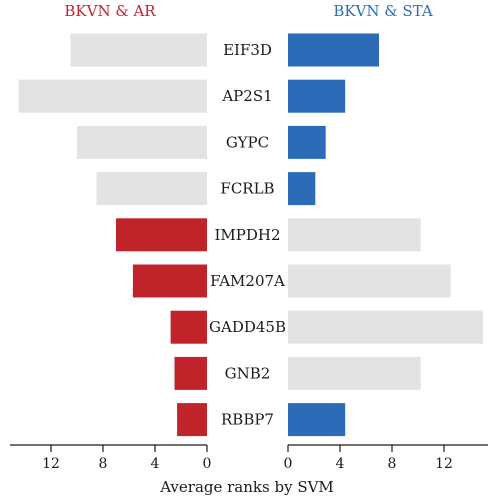 The height and width of the screenshot is (500, 494). Describe the element at coordinates (112, 96) in the screenshot. I see `left-bar-ap2s1` at that location.